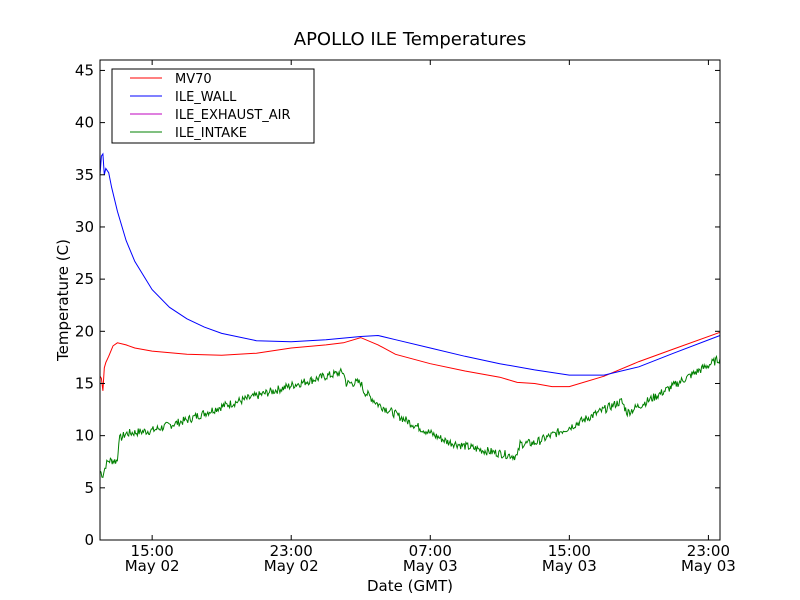 This screenshot has width=800, height=600. What do you see at coordinates (84, 331) in the screenshot?
I see `y-tick-label: 20` at bounding box center [84, 331].